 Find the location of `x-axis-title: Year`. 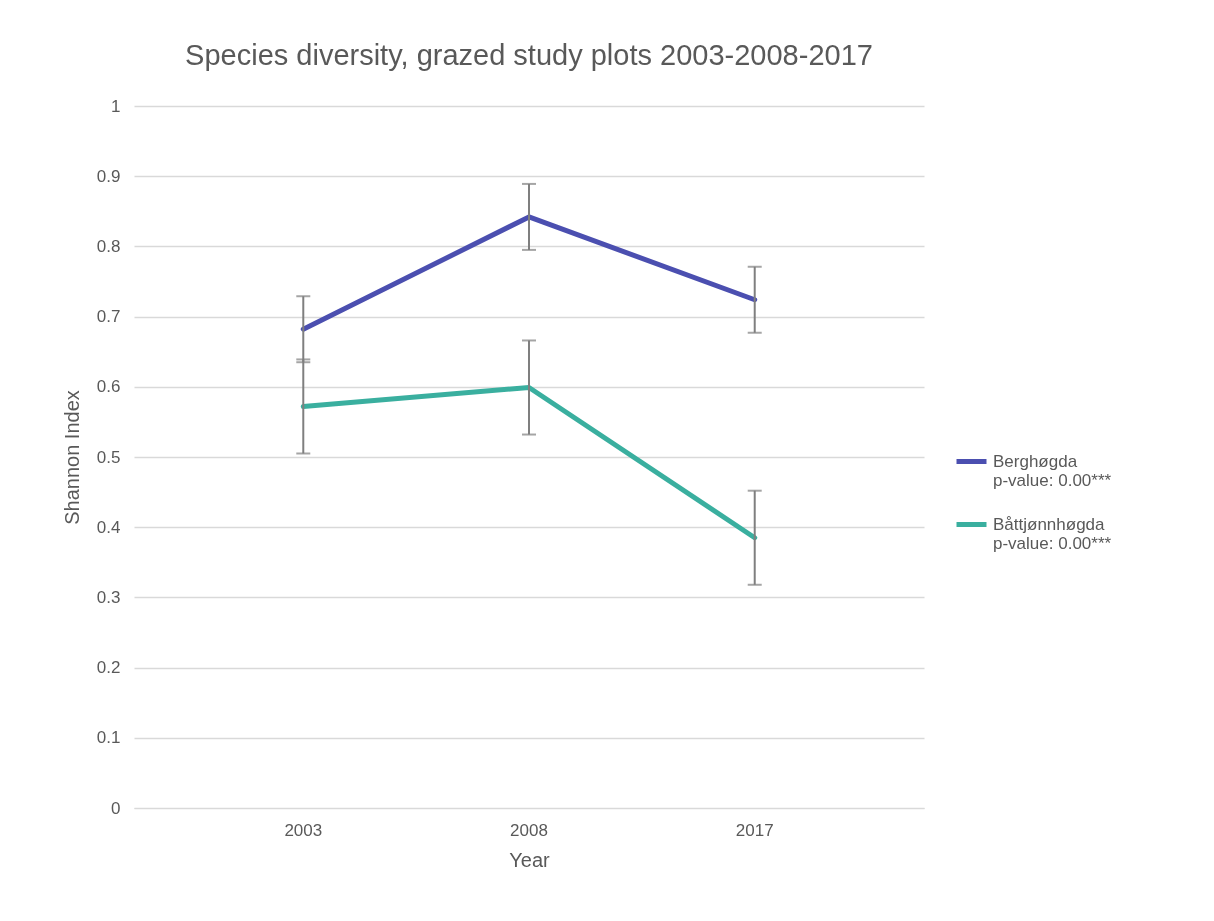

x-axis-title: Year is located at coordinates (530, 859).